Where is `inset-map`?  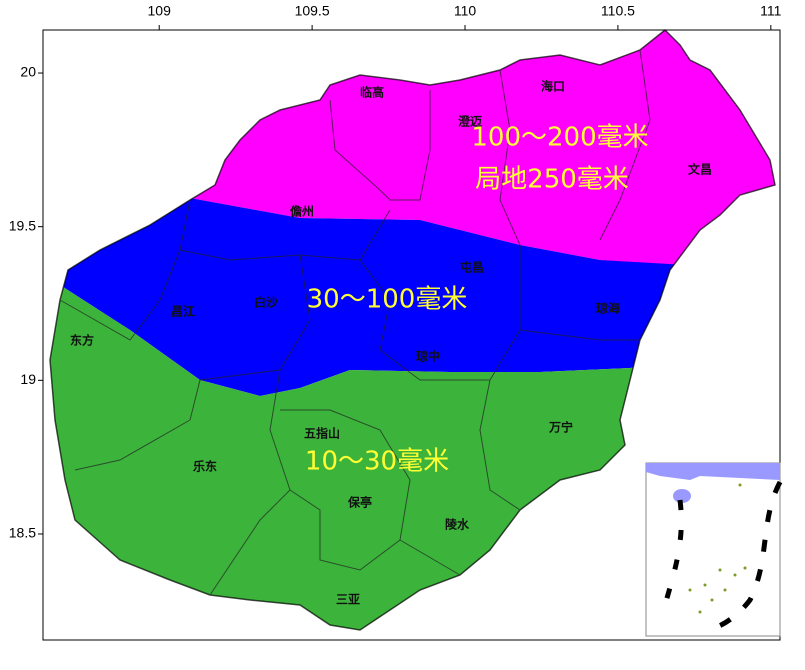 inset-map is located at coordinates (714, 549).